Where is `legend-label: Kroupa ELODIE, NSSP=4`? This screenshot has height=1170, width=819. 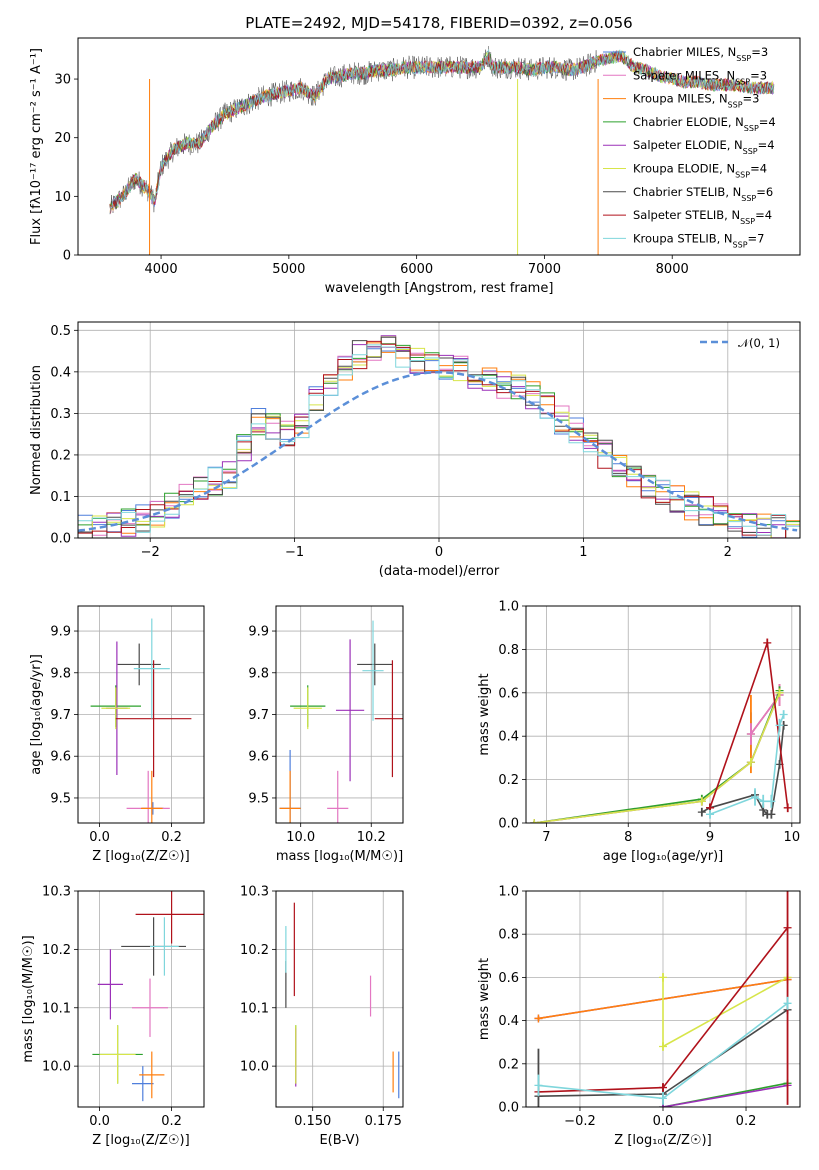 legend-label: Kroupa ELODIE, NSSP=4 is located at coordinates (700, 171).